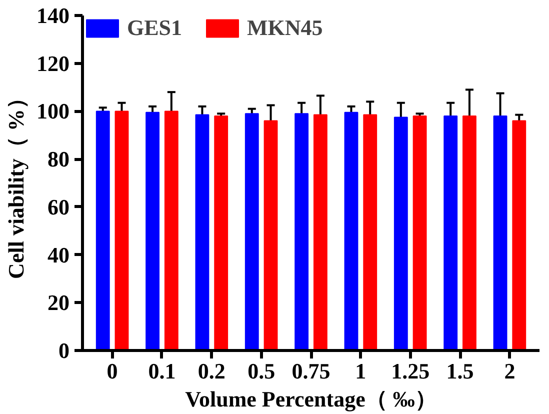 The width and height of the screenshot is (549, 414). What do you see at coordinates (112, 371) in the screenshot?
I see `x-tick-label: 0` at bounding box center [112, 371].